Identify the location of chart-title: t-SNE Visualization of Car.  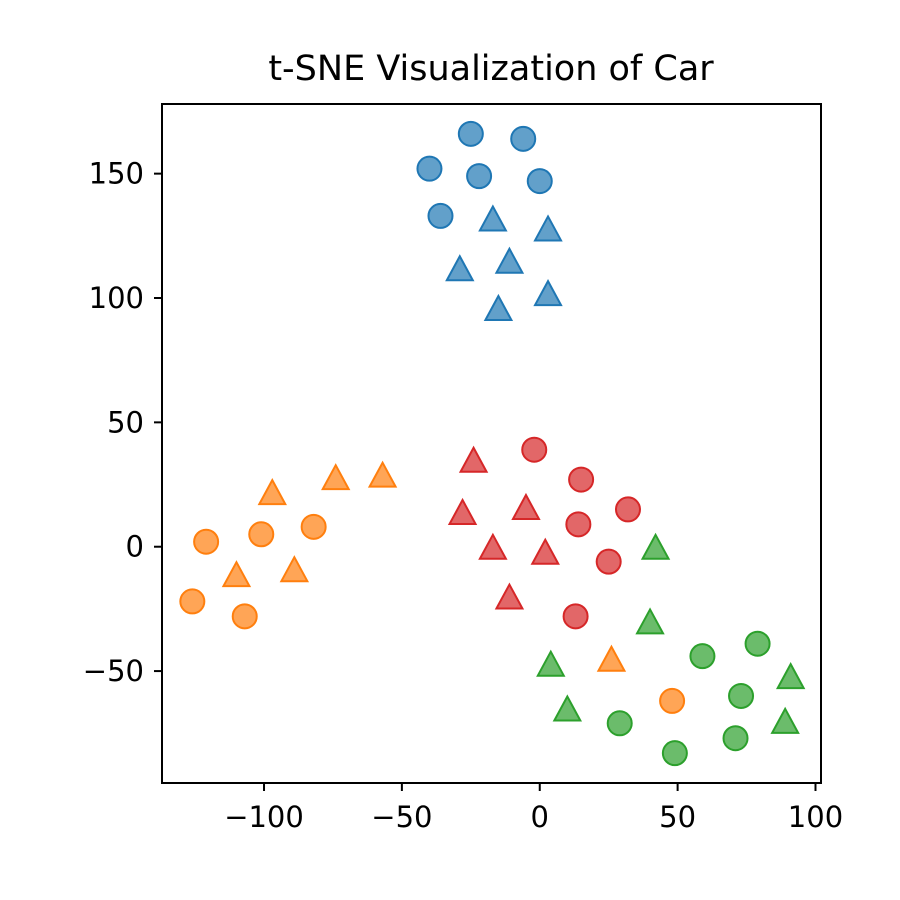
(491, 69).